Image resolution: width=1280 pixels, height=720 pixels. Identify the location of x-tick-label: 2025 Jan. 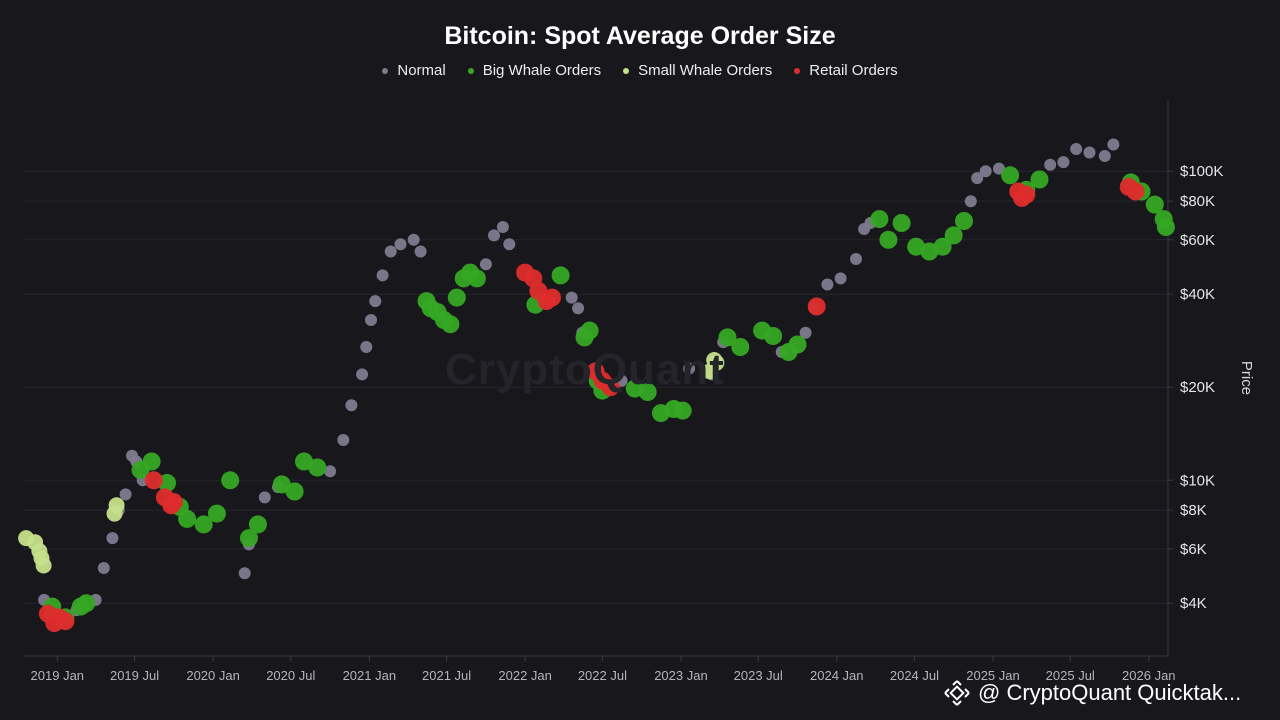
(993, 675).